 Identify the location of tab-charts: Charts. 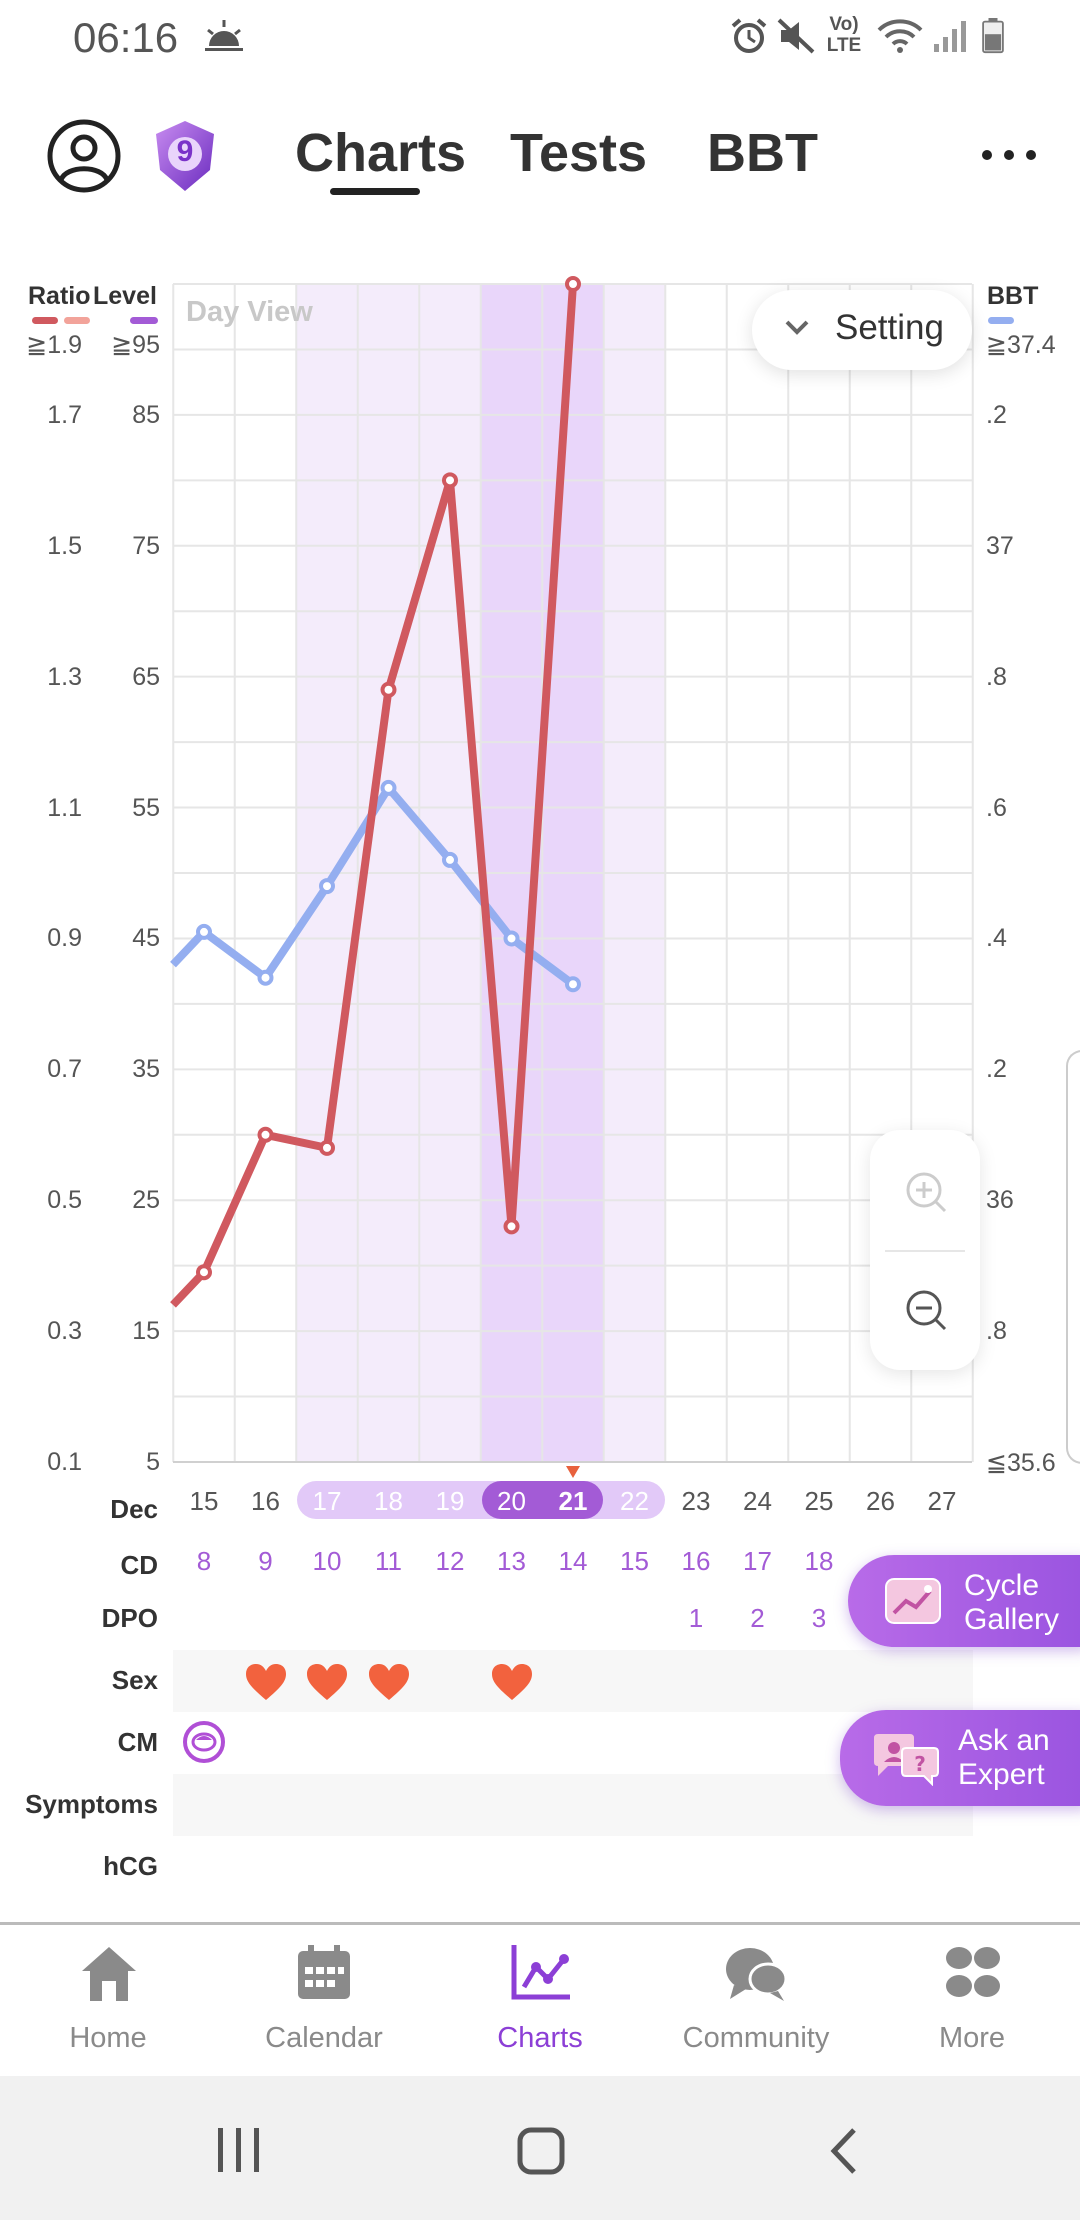
(381, 153).